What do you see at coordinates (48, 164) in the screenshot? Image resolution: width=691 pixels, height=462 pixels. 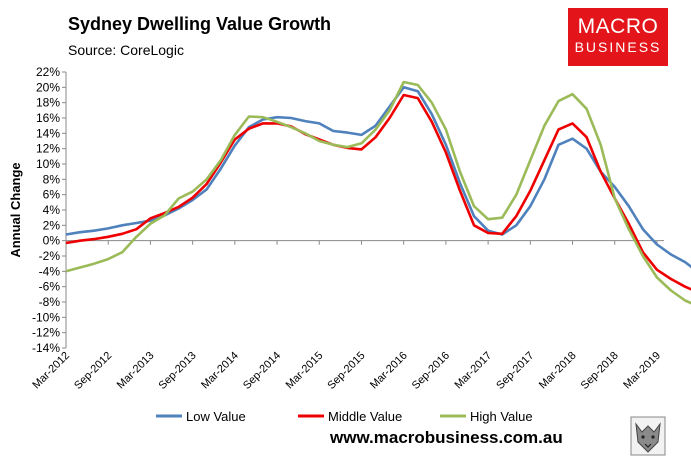 I see `y-tick-label: 10%` at bounding box center [48, 164].